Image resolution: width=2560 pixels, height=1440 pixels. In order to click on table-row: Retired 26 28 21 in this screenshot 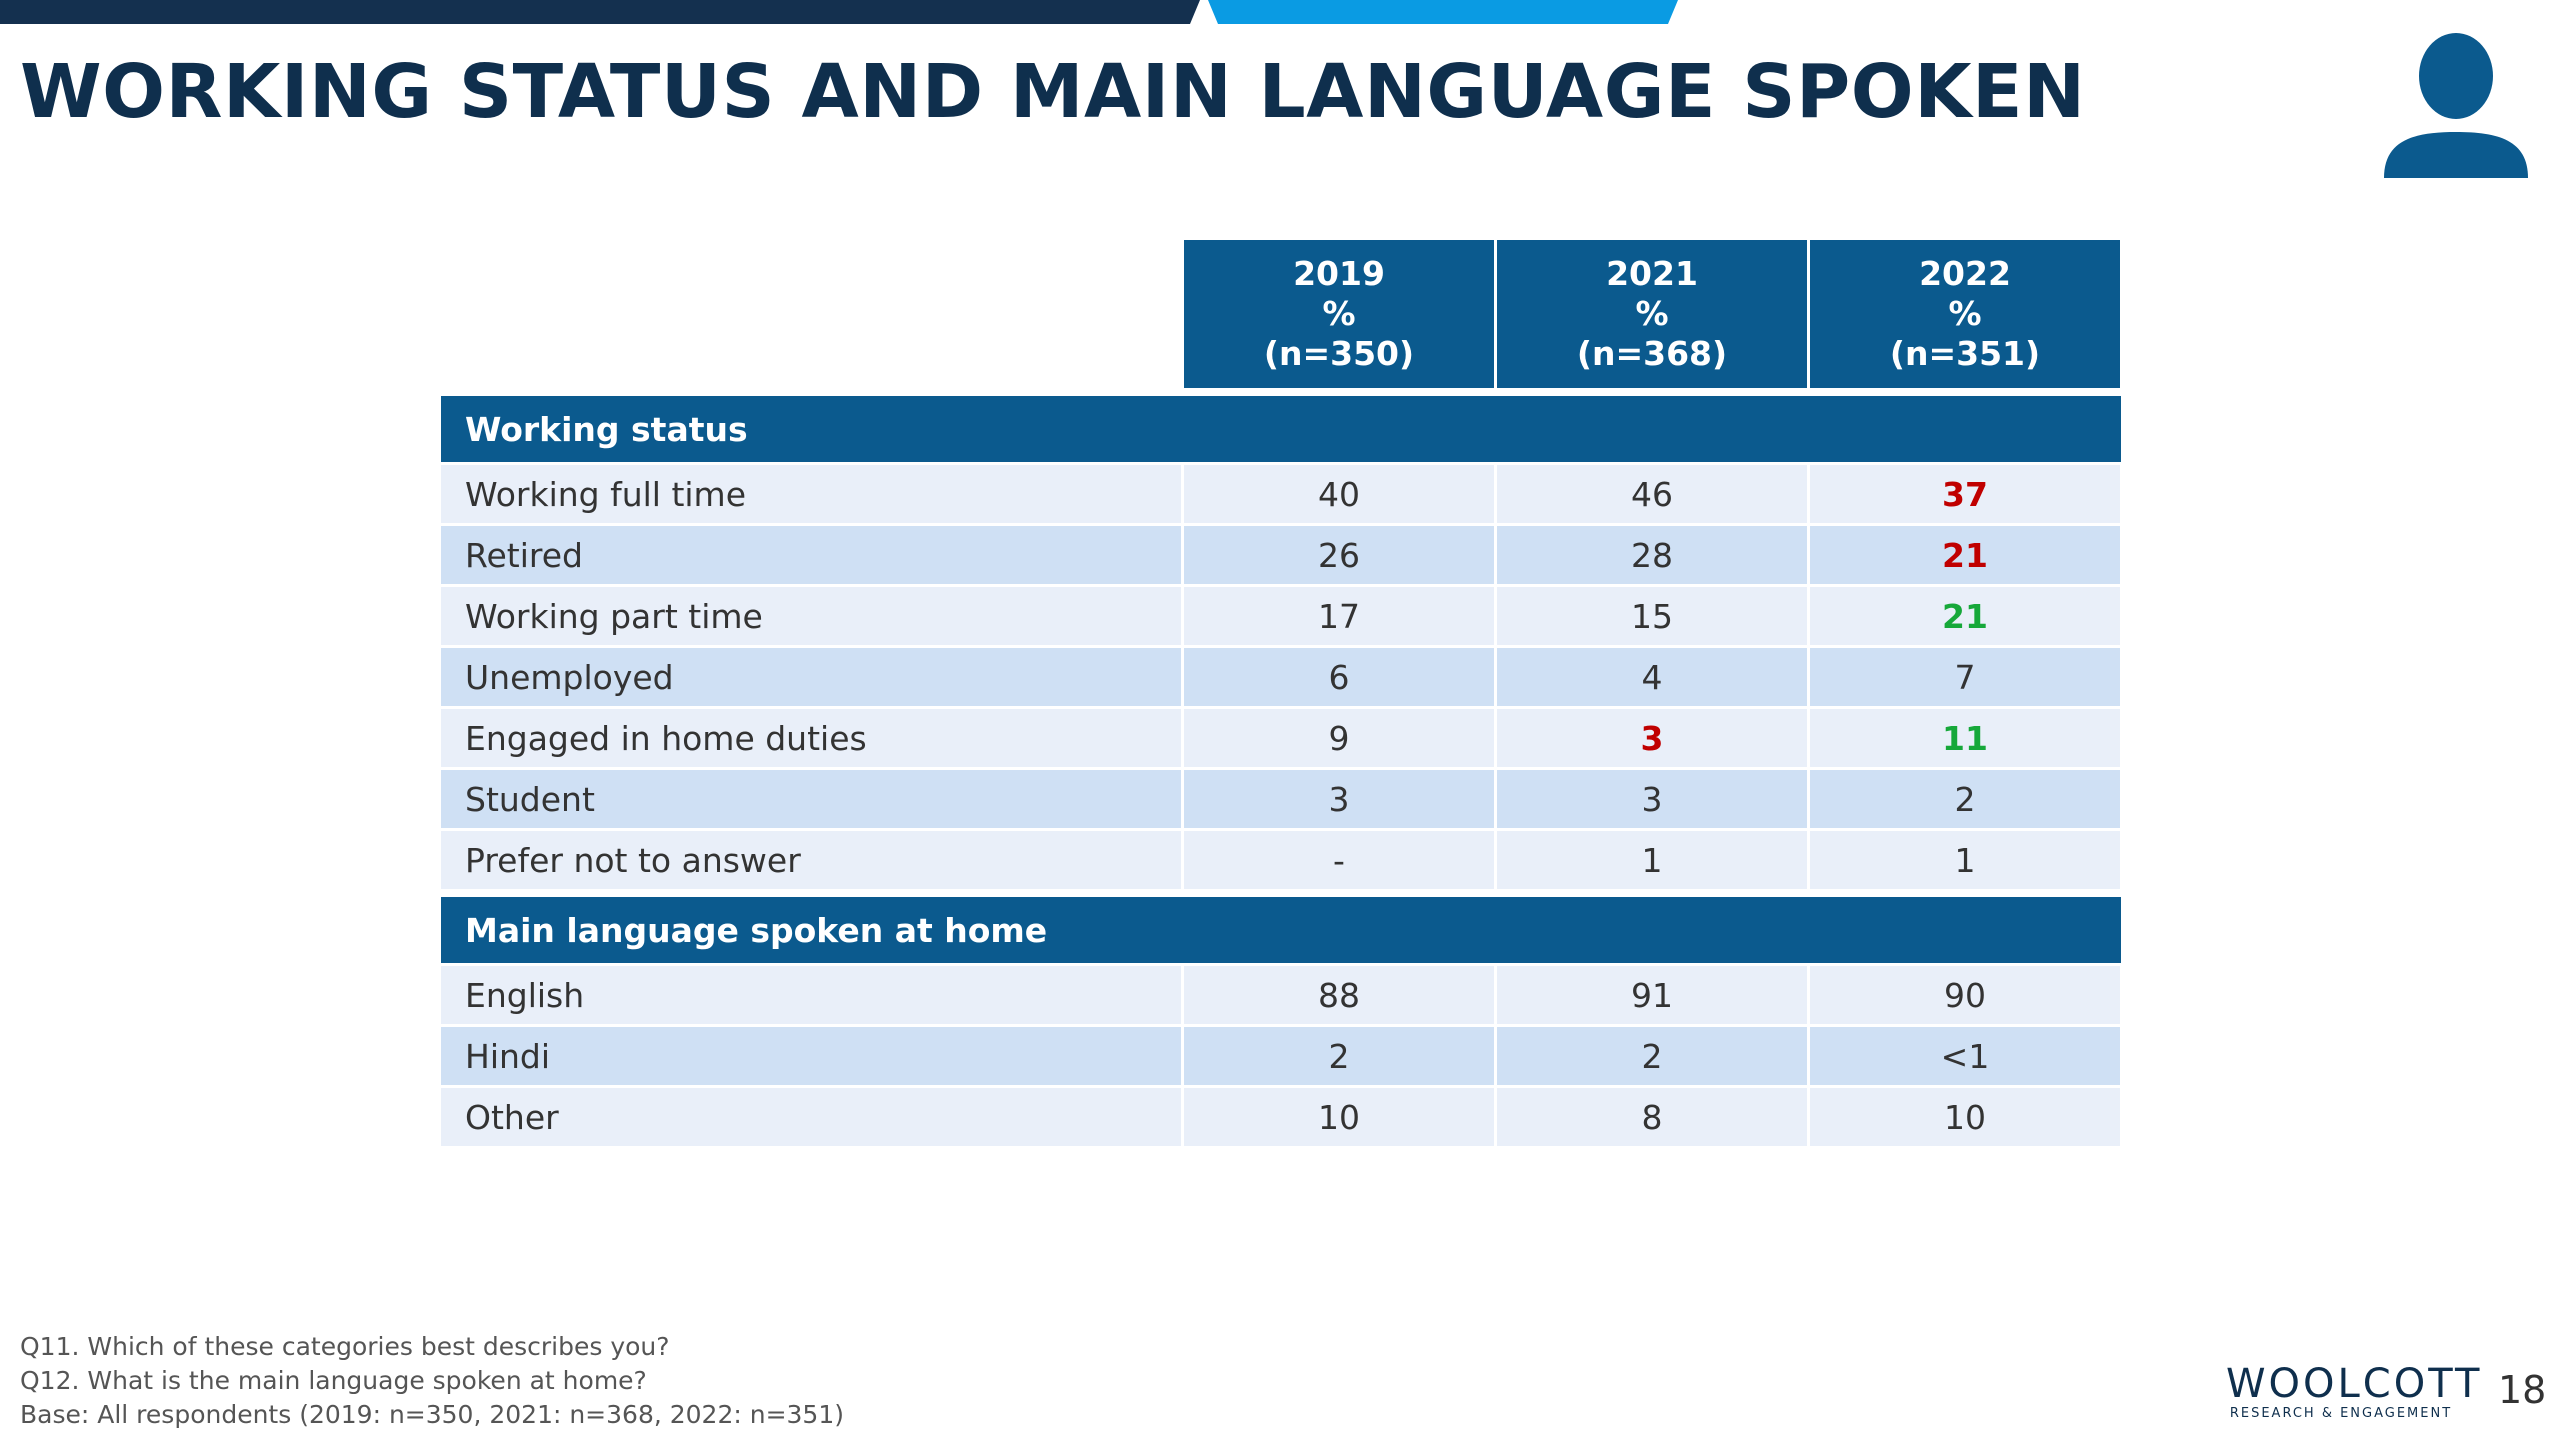, I will do `click(1281, 555)`.